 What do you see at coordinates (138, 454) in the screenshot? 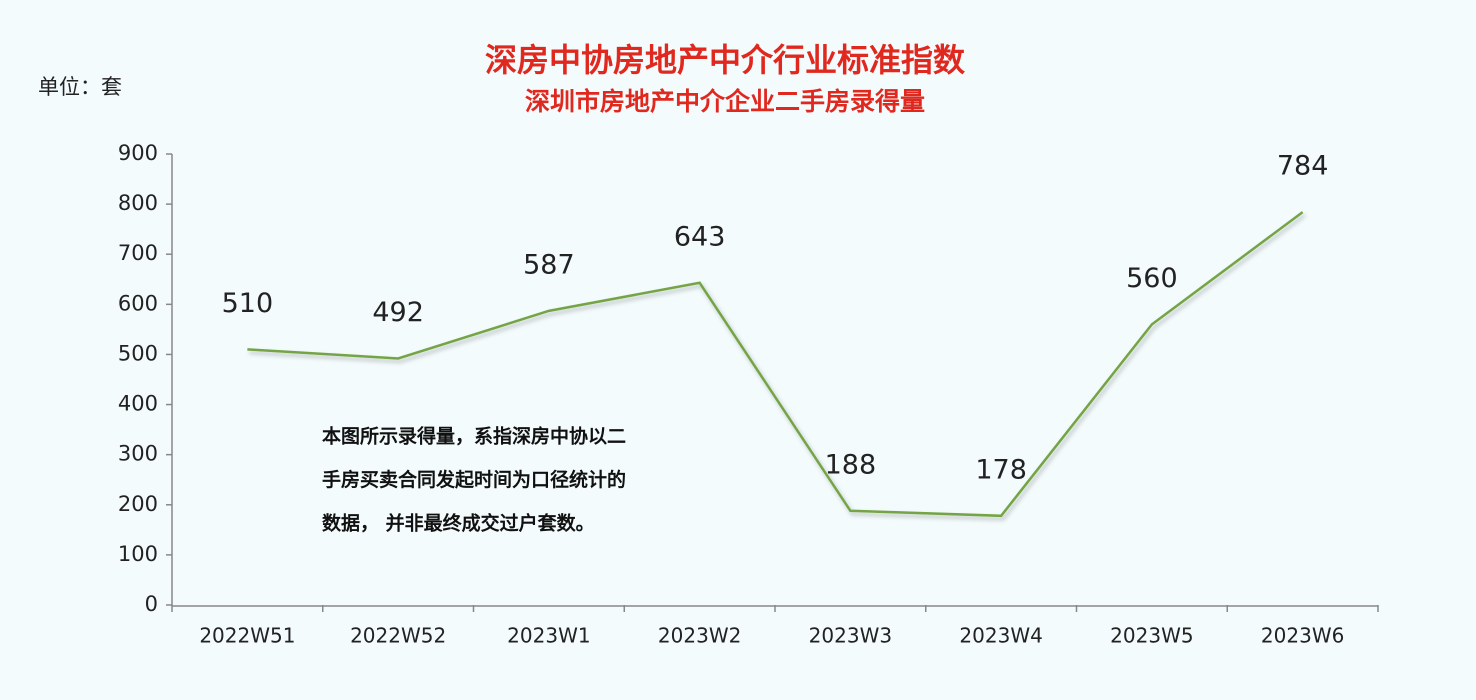
I see `y-tick-label: 300` at bounding box center [138, 454].